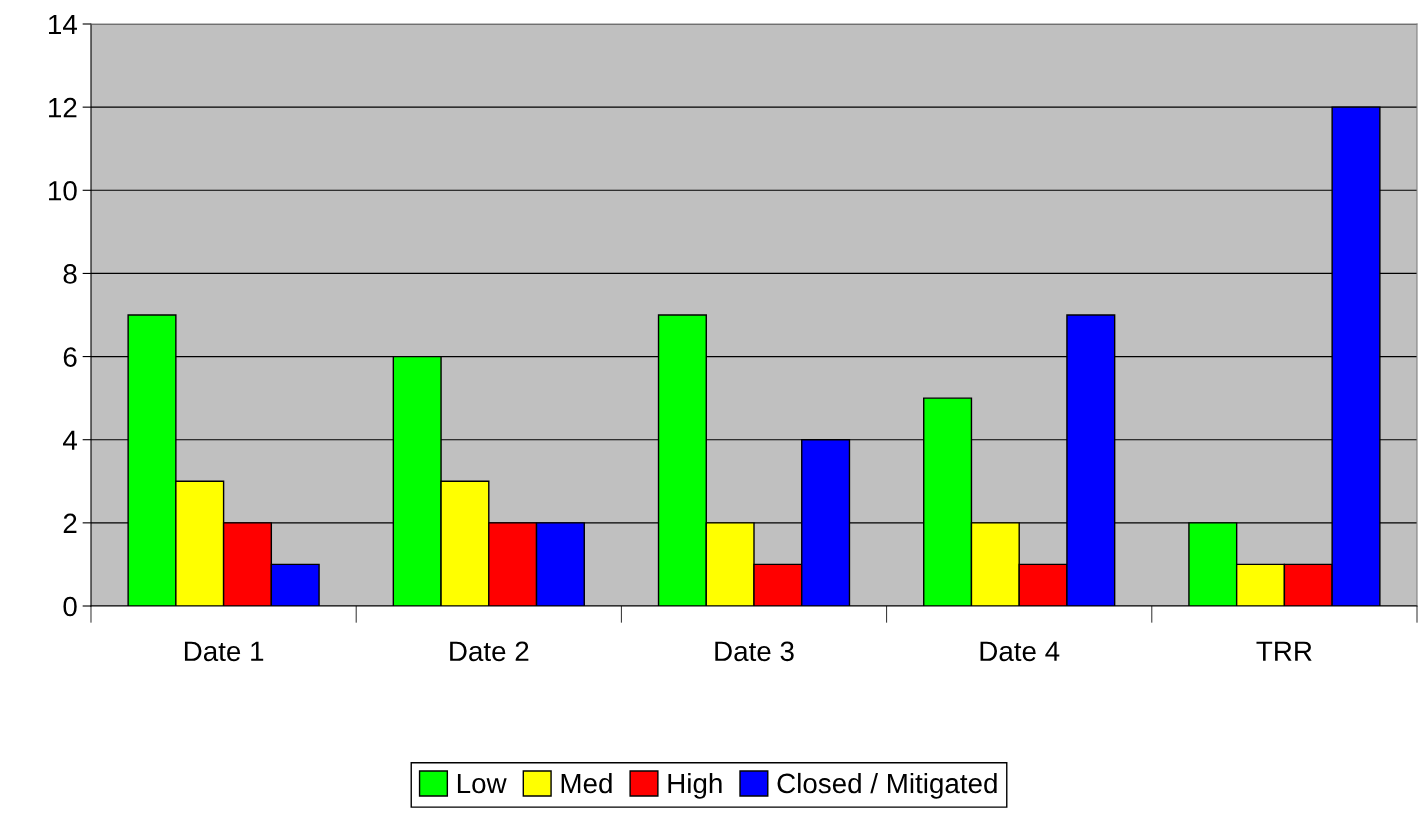  I want to click on legend-label: Low, so click(482, 783).